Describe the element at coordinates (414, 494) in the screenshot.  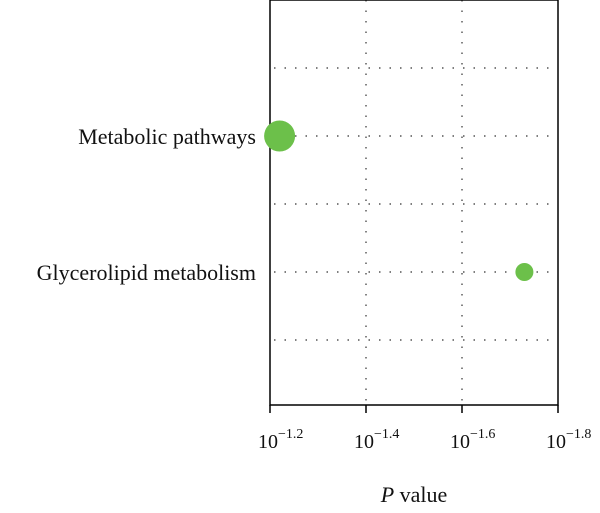
I see `x-axis-title: P value` at that location.